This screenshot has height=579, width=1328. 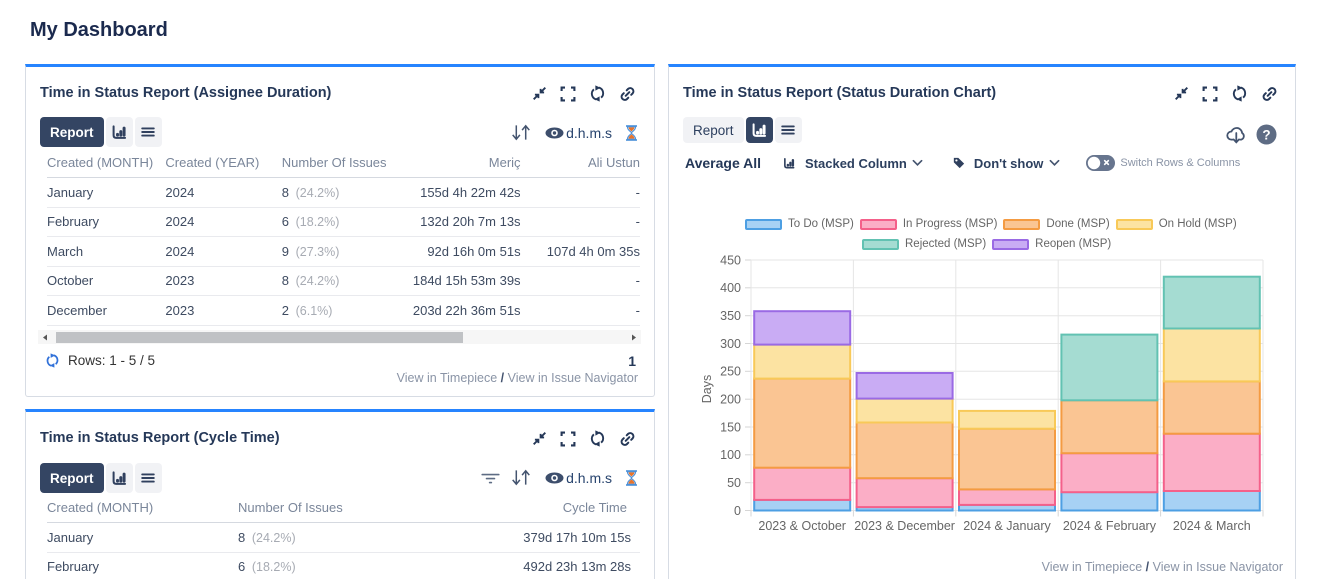 What do you see at coordinates (737, 511) in the screenshot?
I see `svg-text: 0` at bounding box center [737, 511].